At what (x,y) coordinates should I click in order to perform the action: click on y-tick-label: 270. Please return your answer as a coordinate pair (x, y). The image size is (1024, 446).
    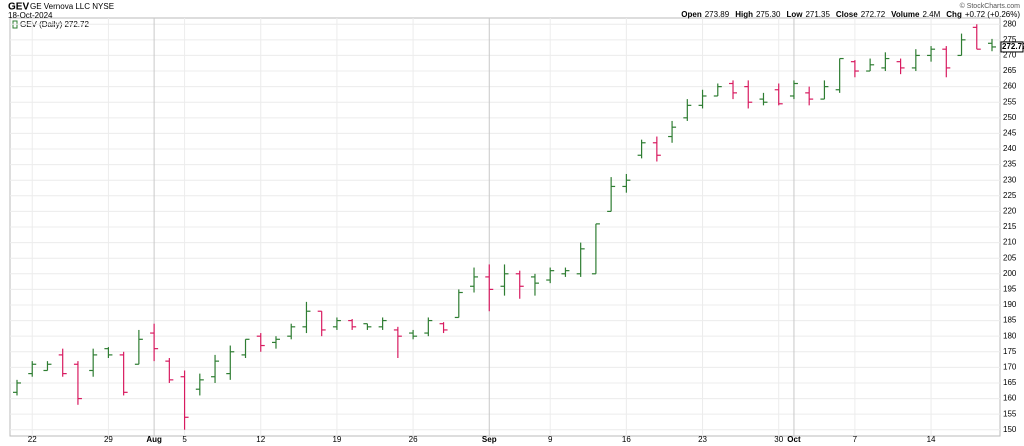
    Looking at the image, I should click on (1010, 55).